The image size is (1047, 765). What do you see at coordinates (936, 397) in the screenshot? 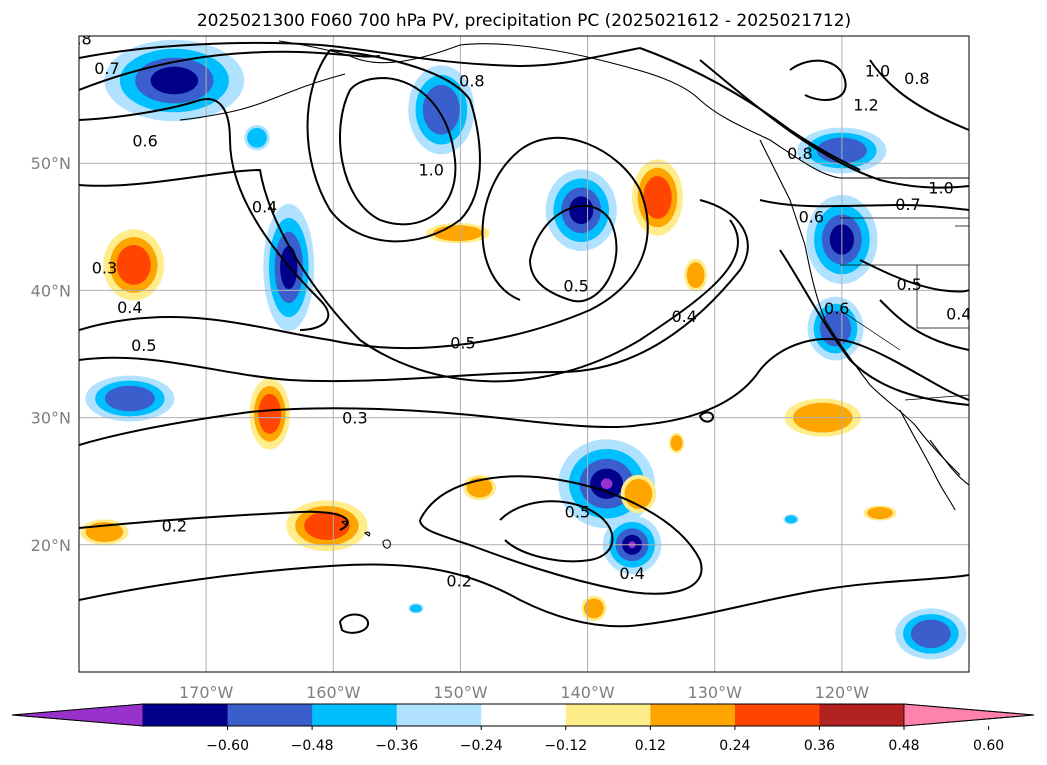
I see `border-us-mexico` at bounding box center [936, 397].